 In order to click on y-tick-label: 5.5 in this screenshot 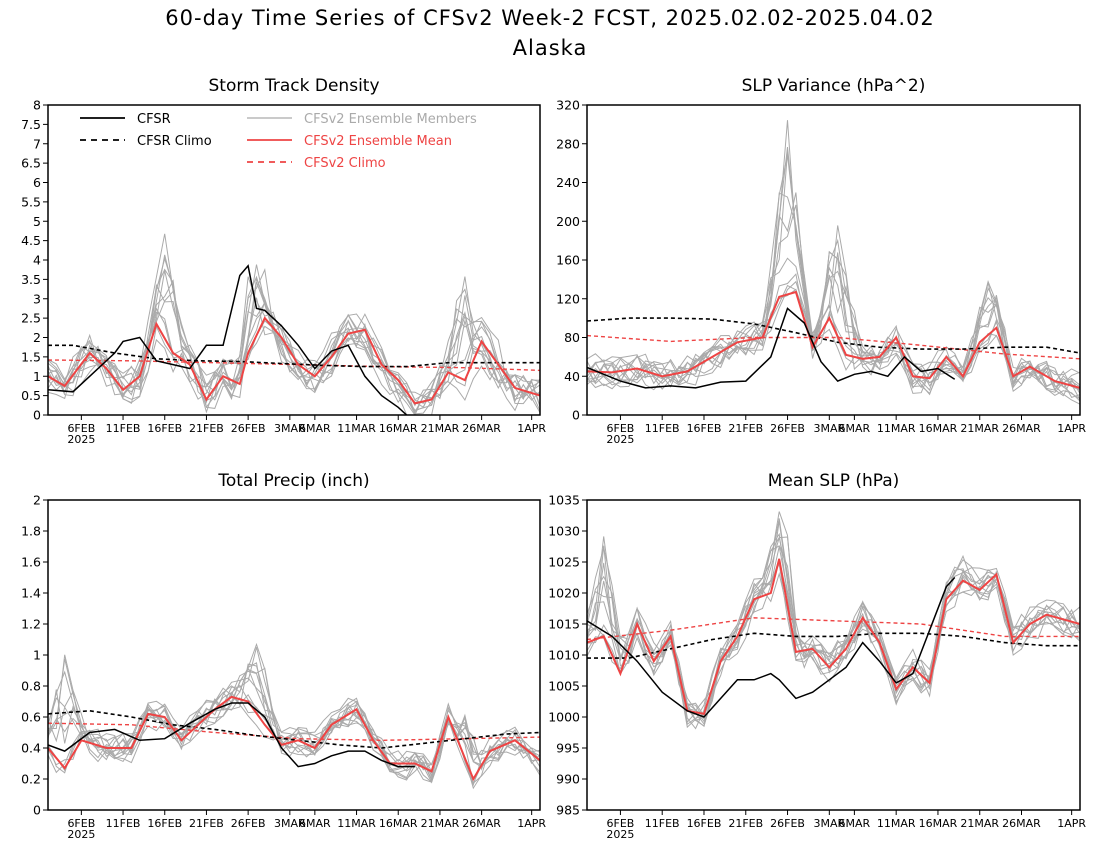, I will do `click(31, 201)`.